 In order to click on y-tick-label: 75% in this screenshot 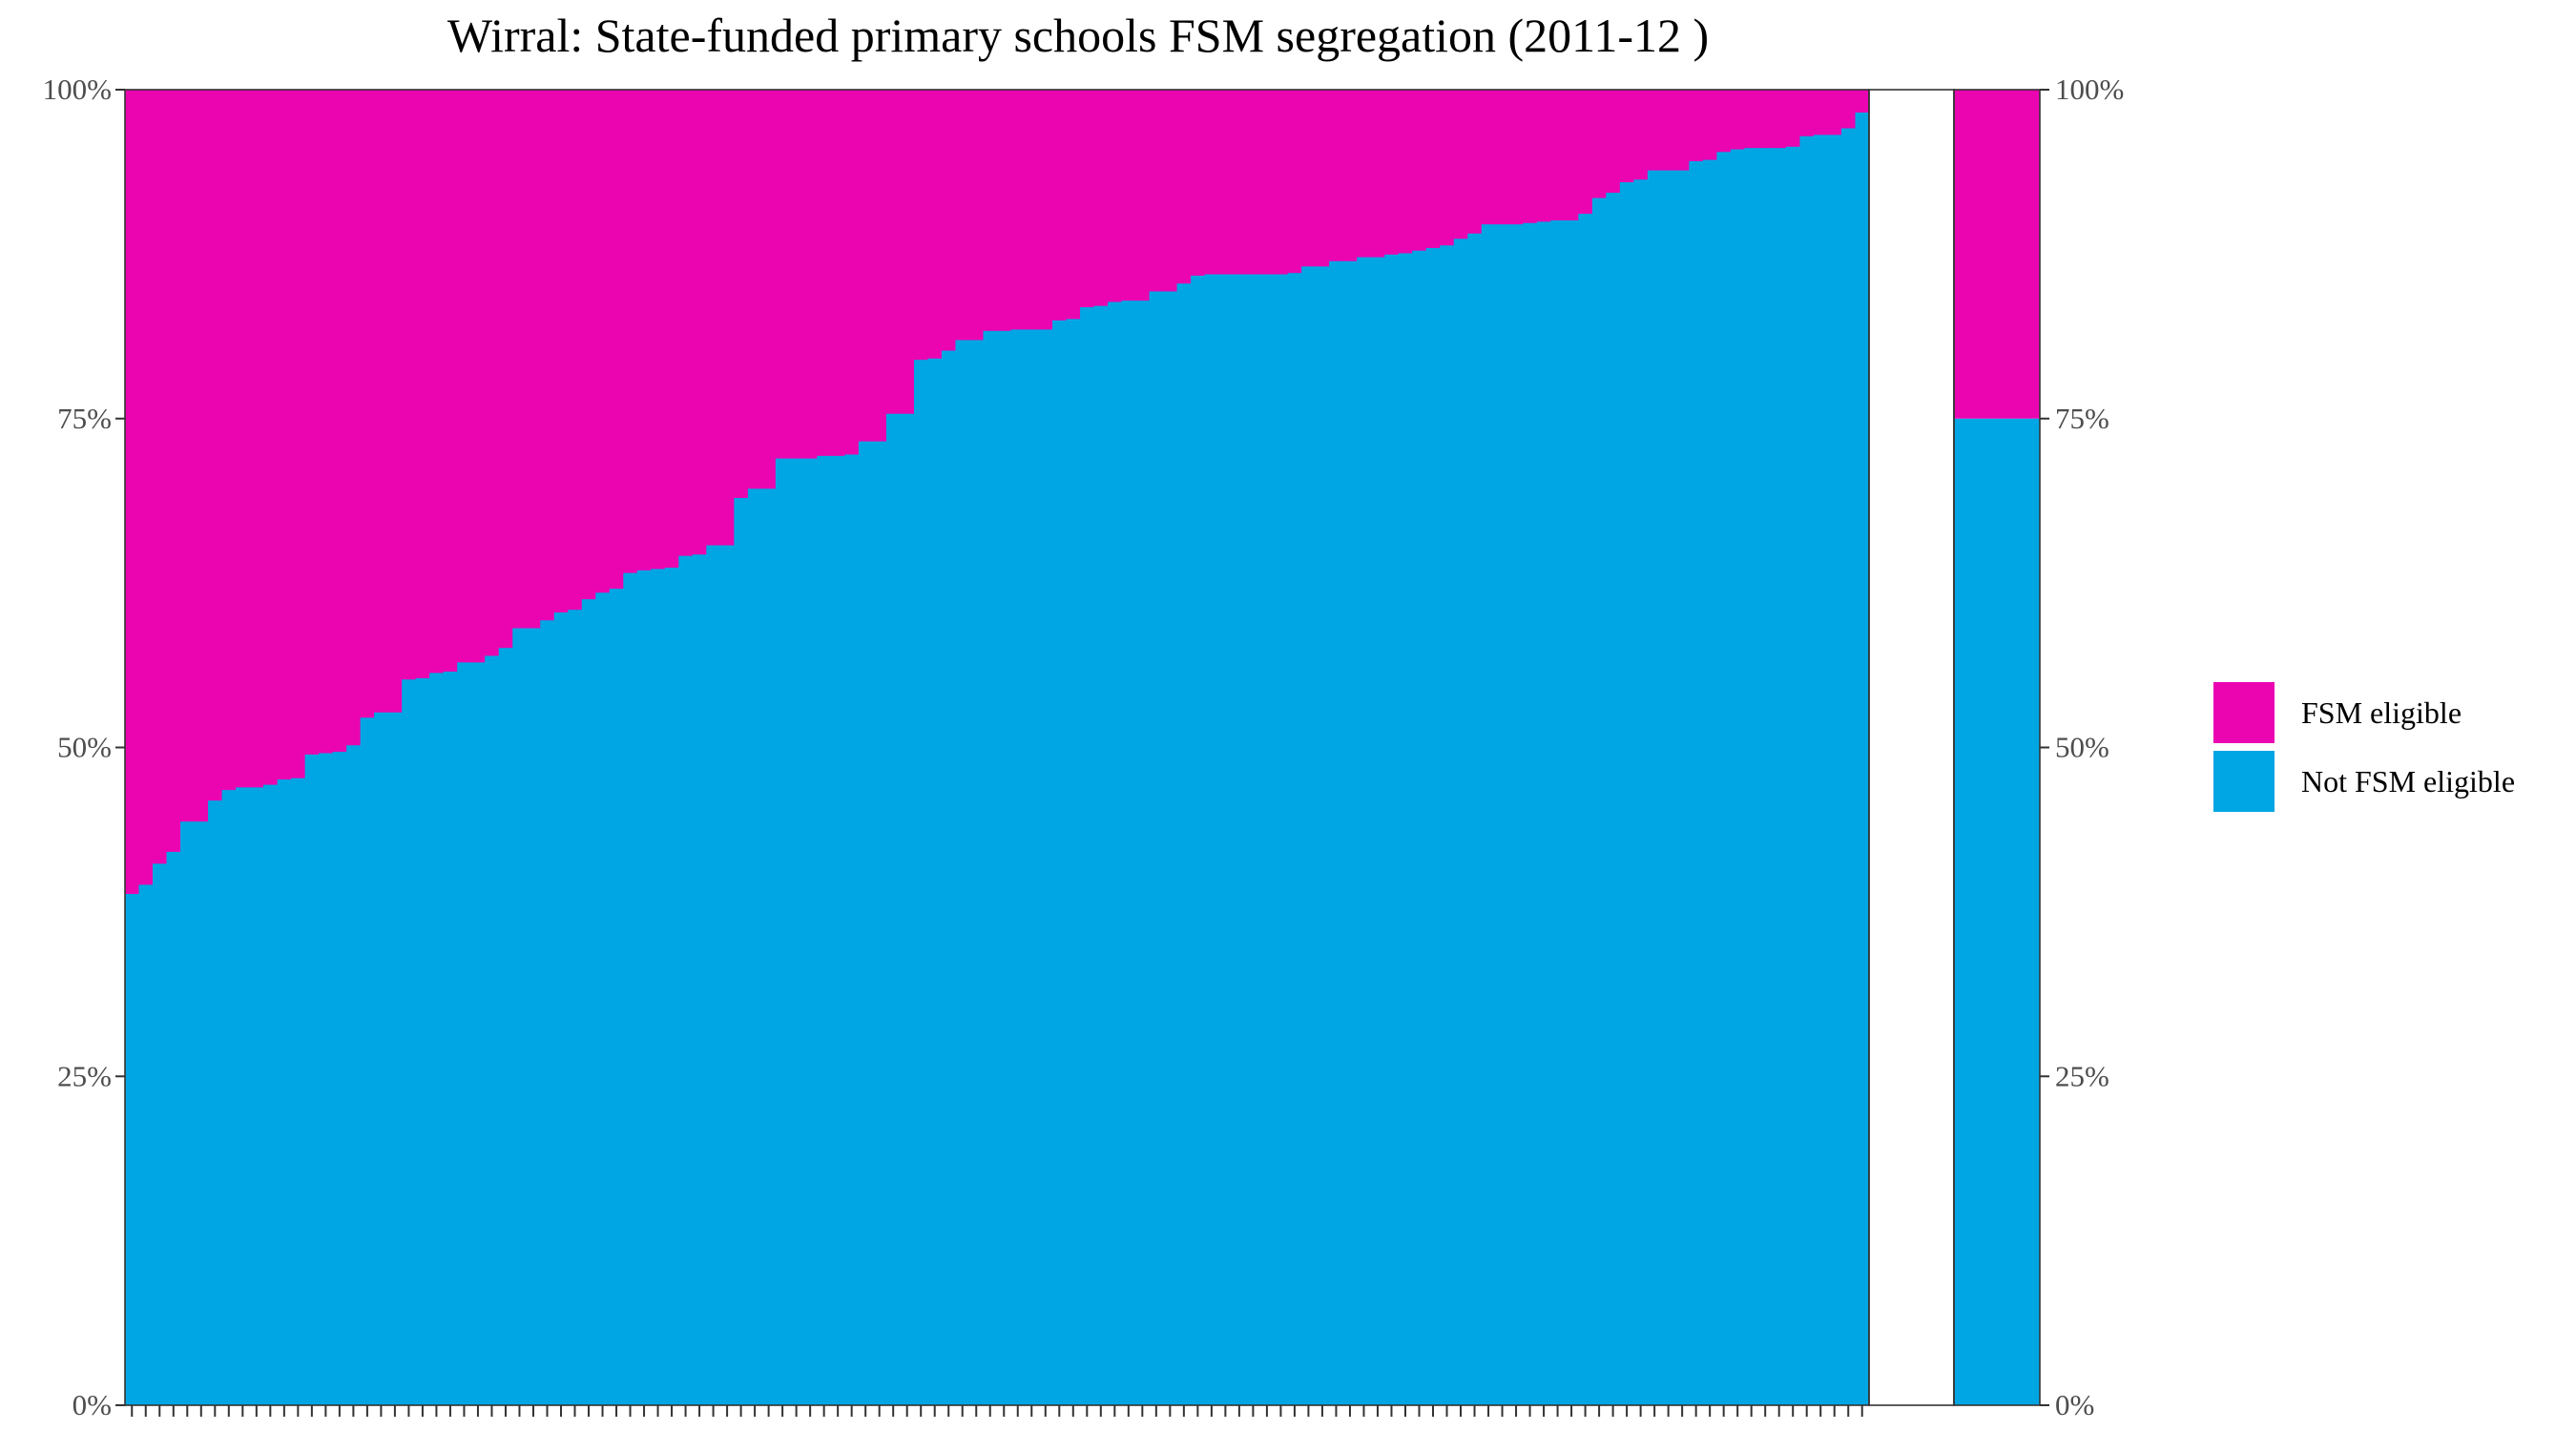, I will do `click(84, 418)`.